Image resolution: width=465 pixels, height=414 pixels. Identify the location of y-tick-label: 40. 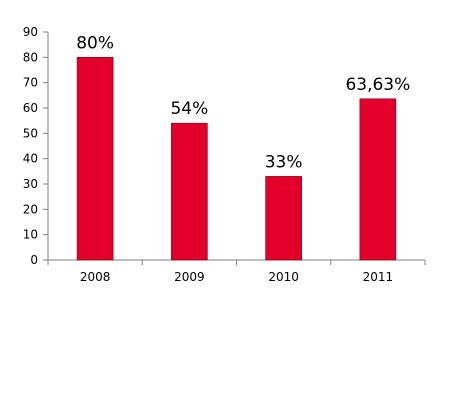
(30, 159).